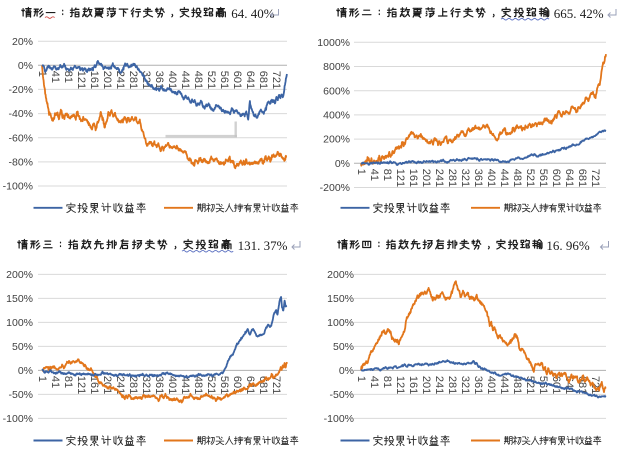 This screenshot has width=618, height=460. Describe the element at coordinates (252, 13) in the screenshot. I see `svg-text: 64. 40%` at that location.